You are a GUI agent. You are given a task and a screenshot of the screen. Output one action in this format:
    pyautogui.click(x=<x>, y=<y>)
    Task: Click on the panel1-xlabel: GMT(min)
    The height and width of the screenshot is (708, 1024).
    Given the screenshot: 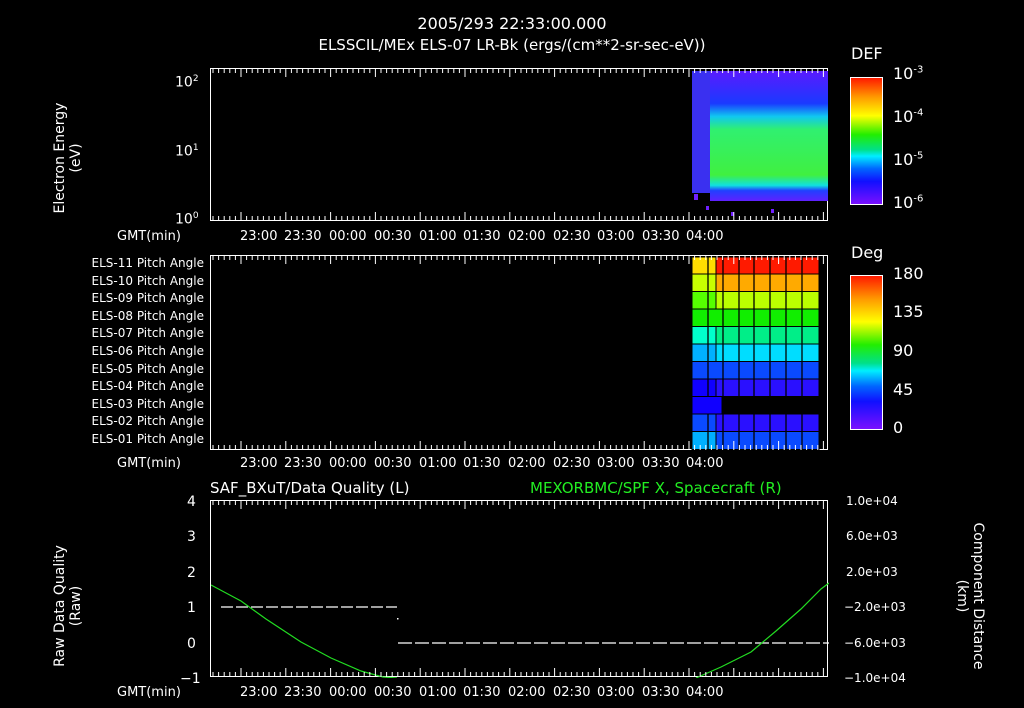 What is the action you would take?
    pyautogui.click(x=149, y=236)
    